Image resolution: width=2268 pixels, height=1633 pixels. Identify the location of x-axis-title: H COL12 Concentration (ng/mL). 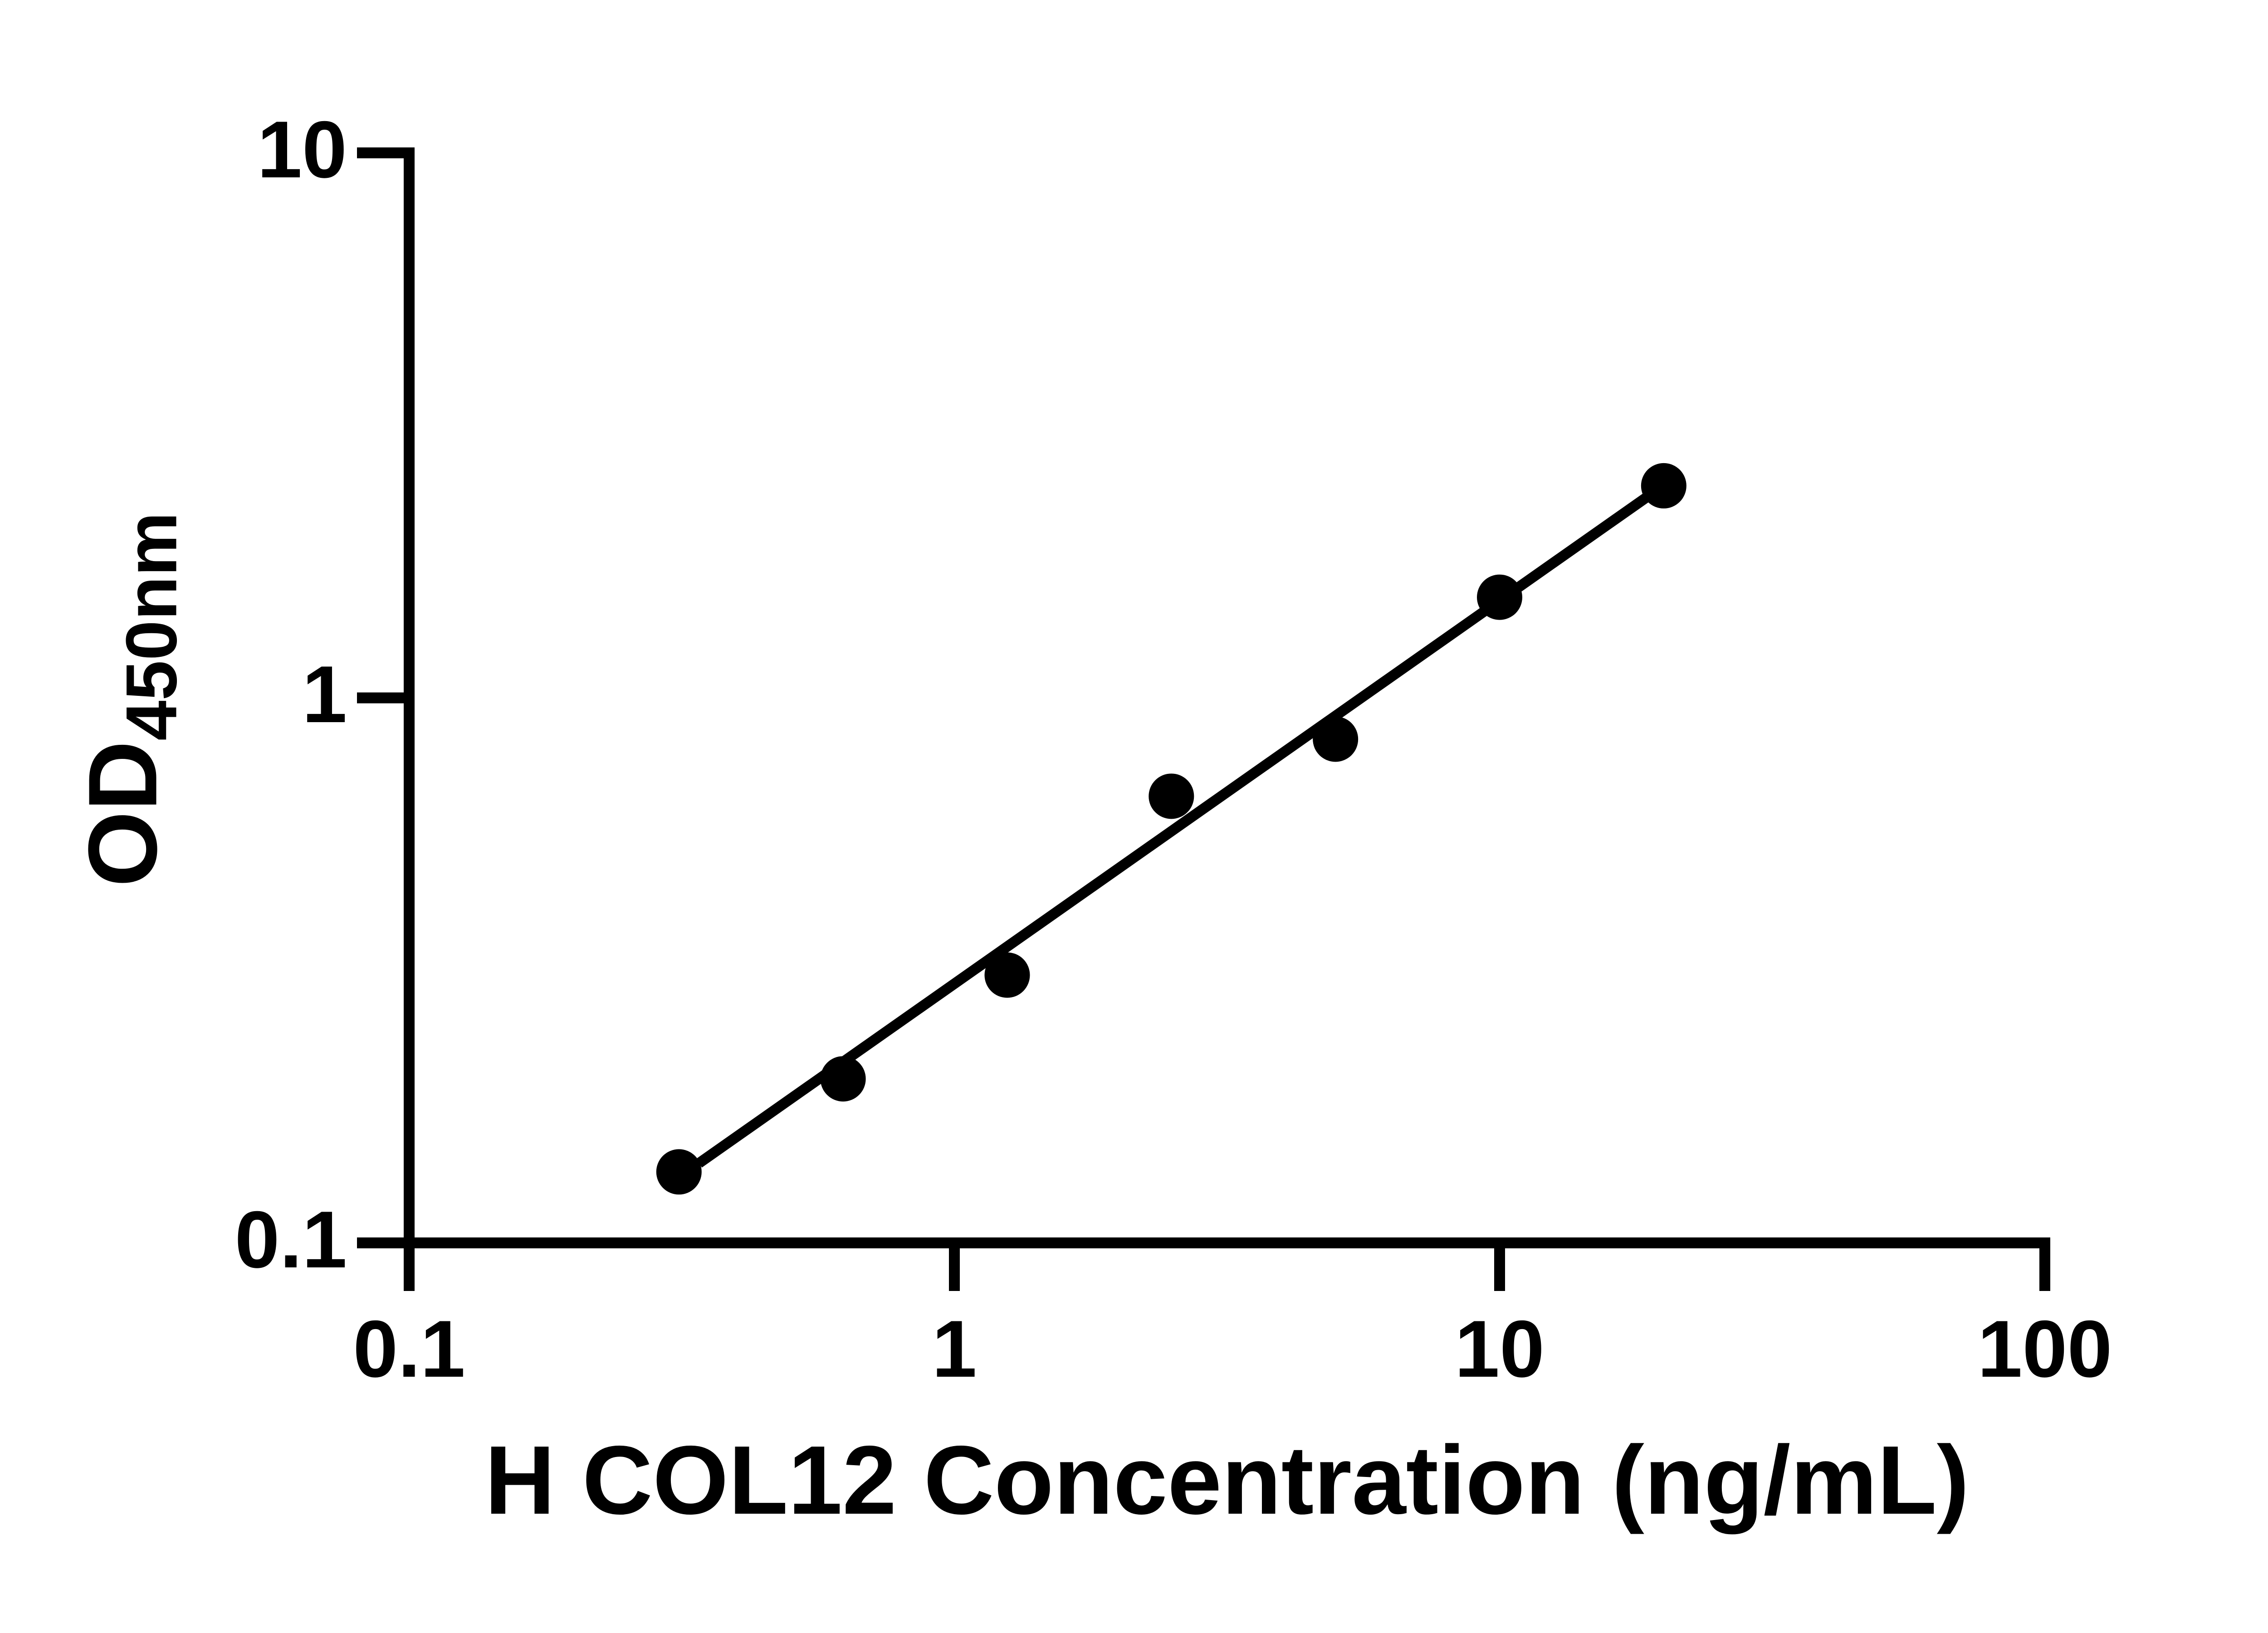
(1227, 1480).